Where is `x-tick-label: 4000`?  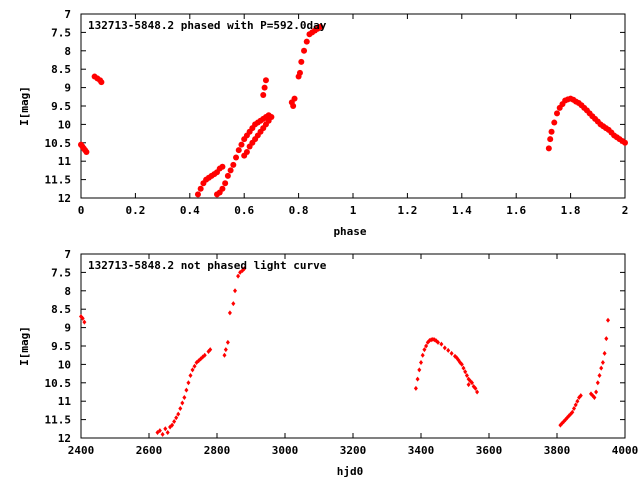
x-tick-label: 4000 is located at coordinates (625, 450).